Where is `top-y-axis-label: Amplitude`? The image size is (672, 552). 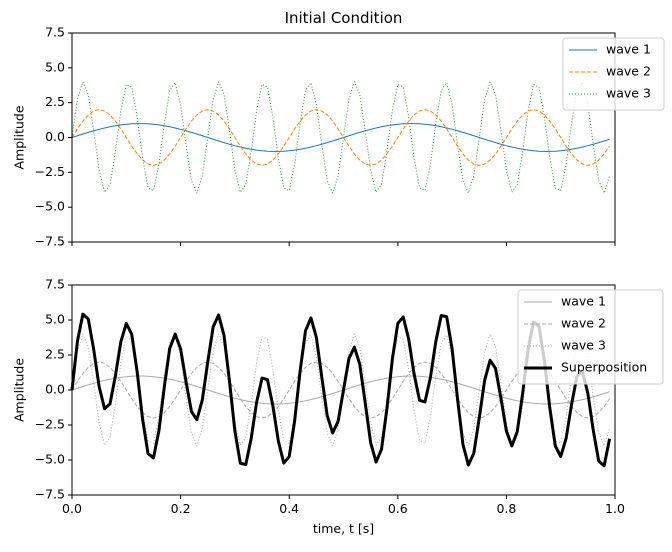 top-y-axis-label: Amplitude is located at coordinates (19, 137).